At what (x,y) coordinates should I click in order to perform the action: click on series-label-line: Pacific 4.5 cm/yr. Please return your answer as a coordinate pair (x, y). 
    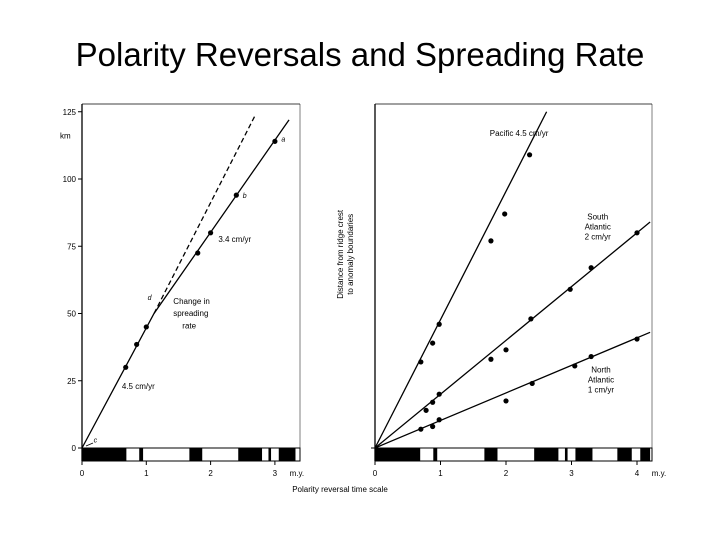
    Looking at the image, I should click on (519, 133).